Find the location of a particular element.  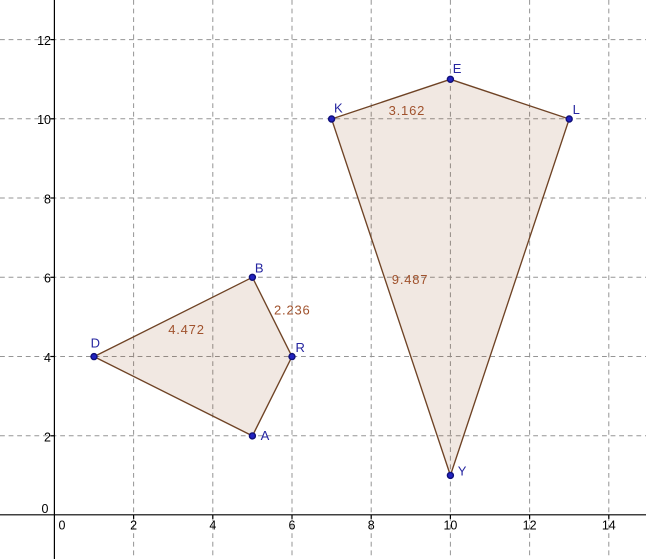

svg-text: R is located at coordinates (300, 347).